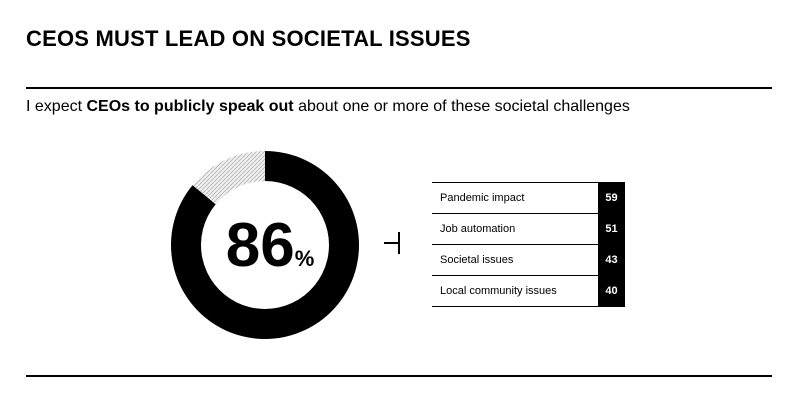 This screenshot has height=402, width=800. I want to click on subtitle-prefix: I expect, so click(56, 106).